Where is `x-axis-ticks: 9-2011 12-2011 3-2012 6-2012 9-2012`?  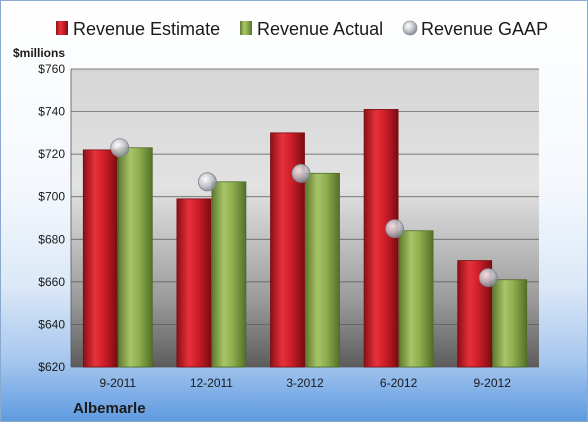 x-axis-ticks: 9-2011 12-2011 3-2012 6-2012 9-2012 is located at coordinates (306, 383).